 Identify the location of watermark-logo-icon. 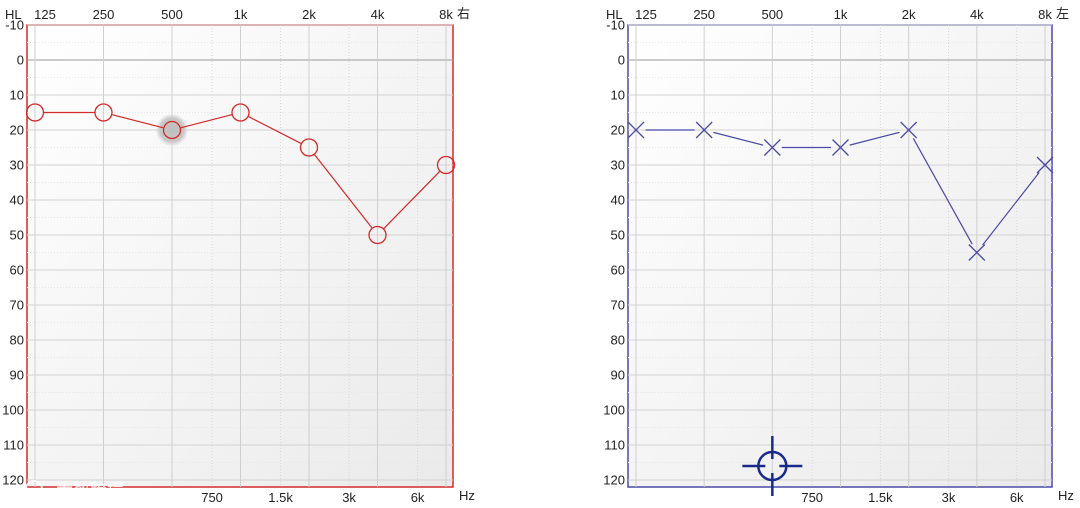
(34, 489).